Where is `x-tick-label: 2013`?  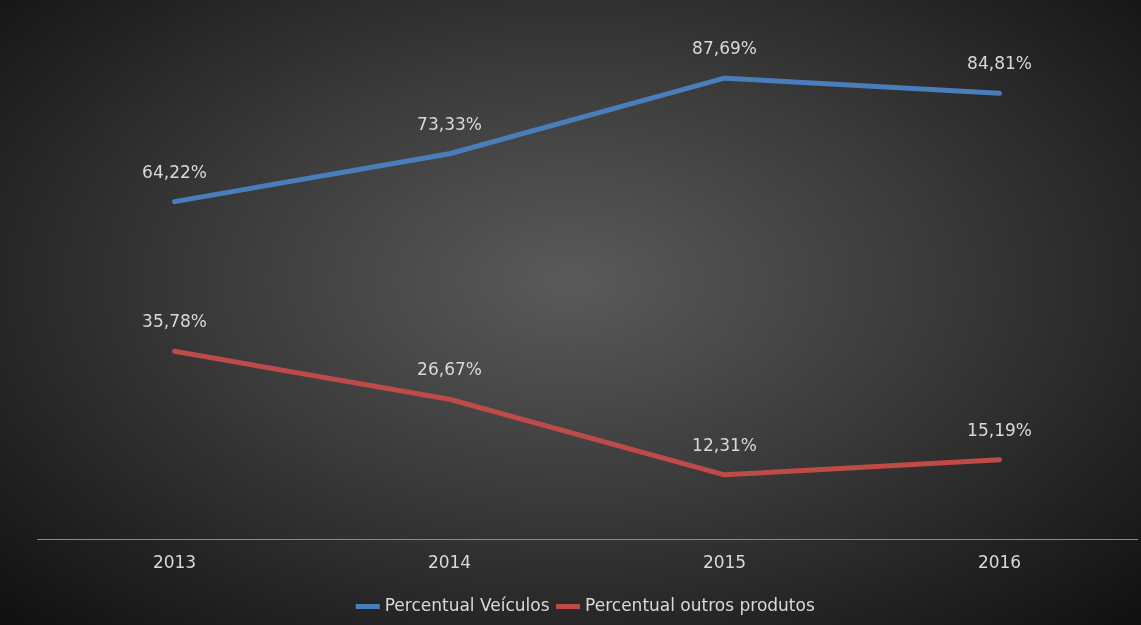
x-tick-label: 2013 is located at coordinates (174, 562).